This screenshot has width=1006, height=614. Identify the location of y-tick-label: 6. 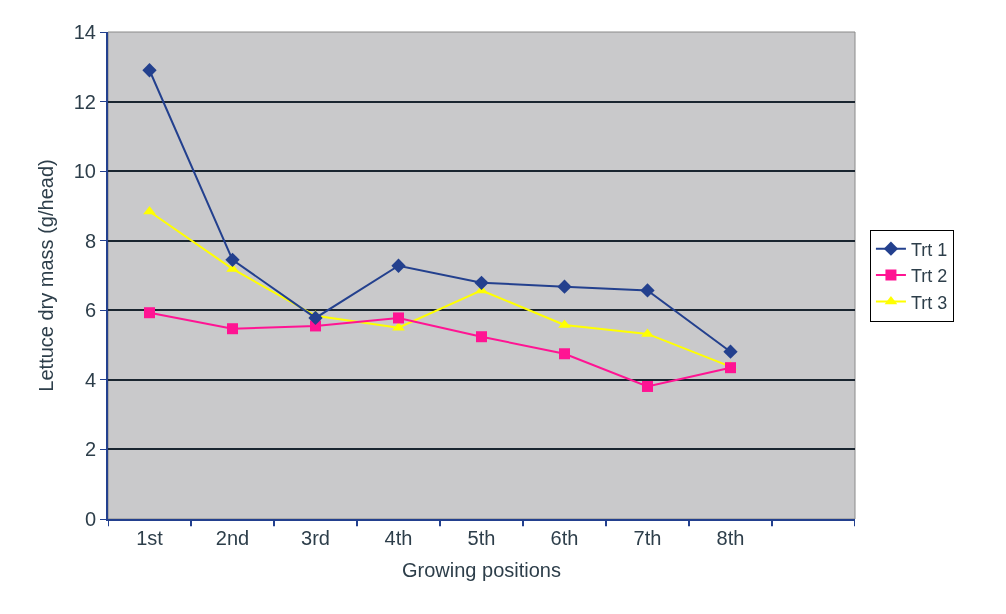
(90, 310).